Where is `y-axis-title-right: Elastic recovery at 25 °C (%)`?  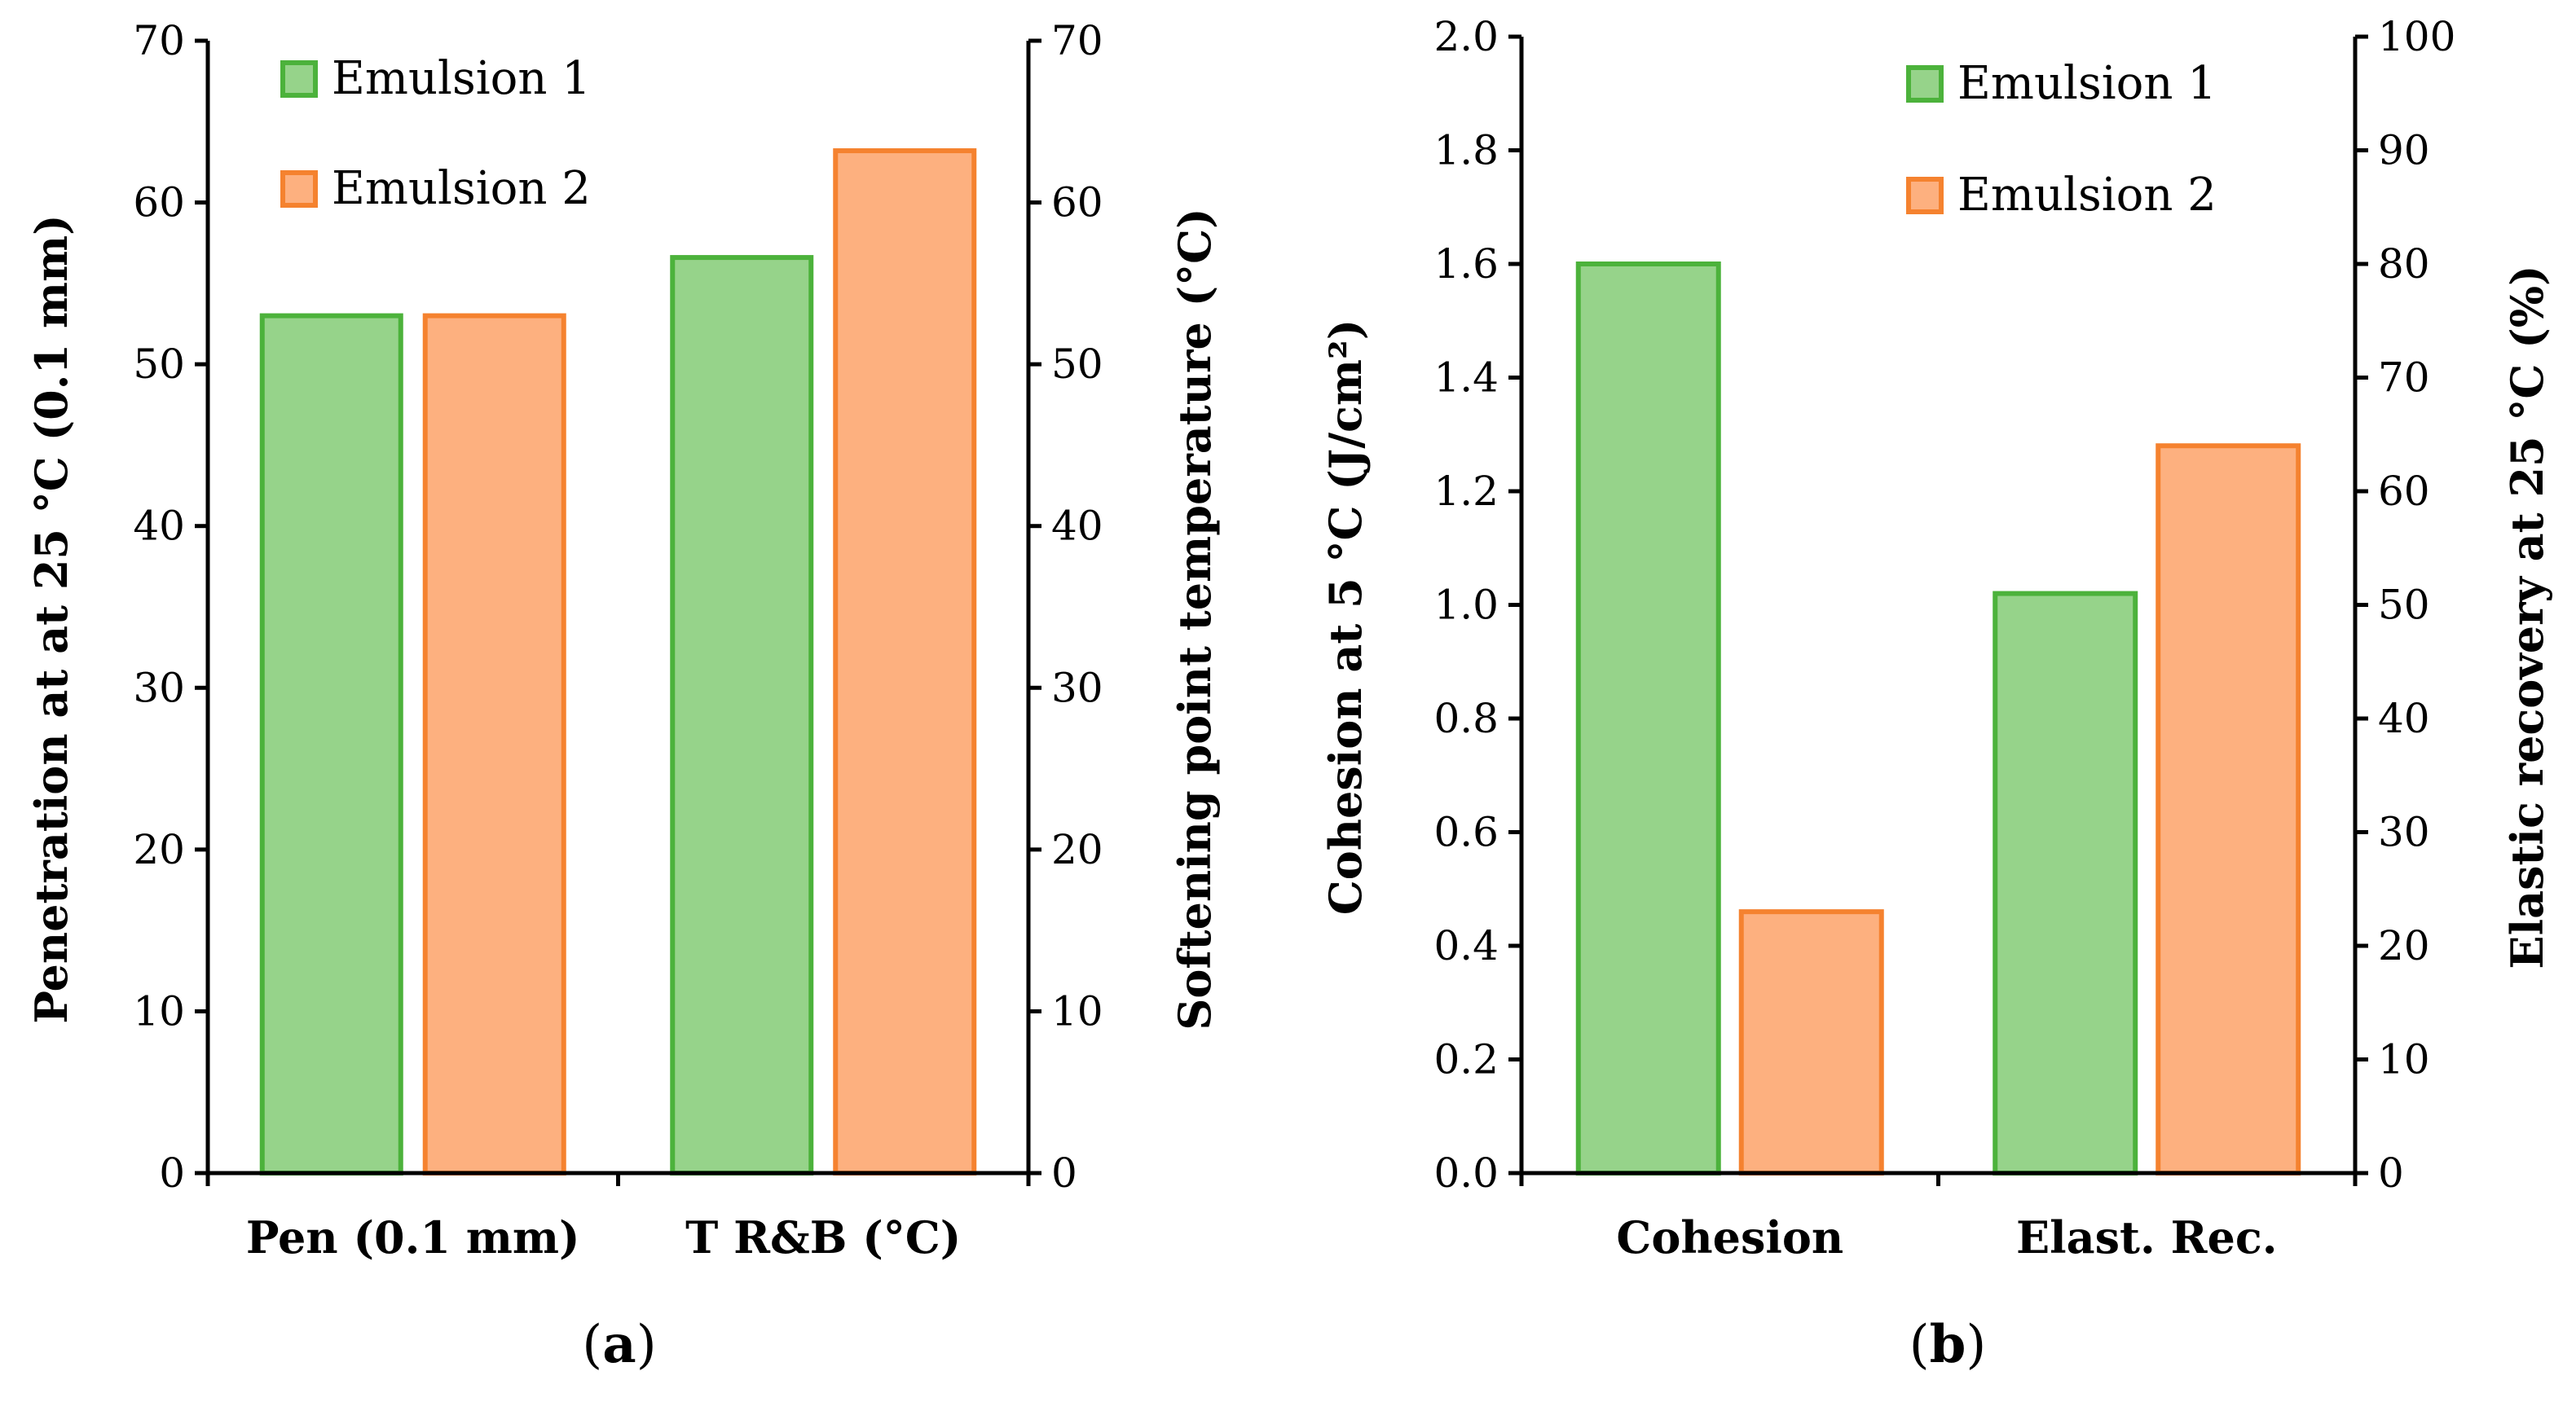
y-axis-title-right: Elastic recovery at 25 °C (%) is located at coordinates (2527, 617).